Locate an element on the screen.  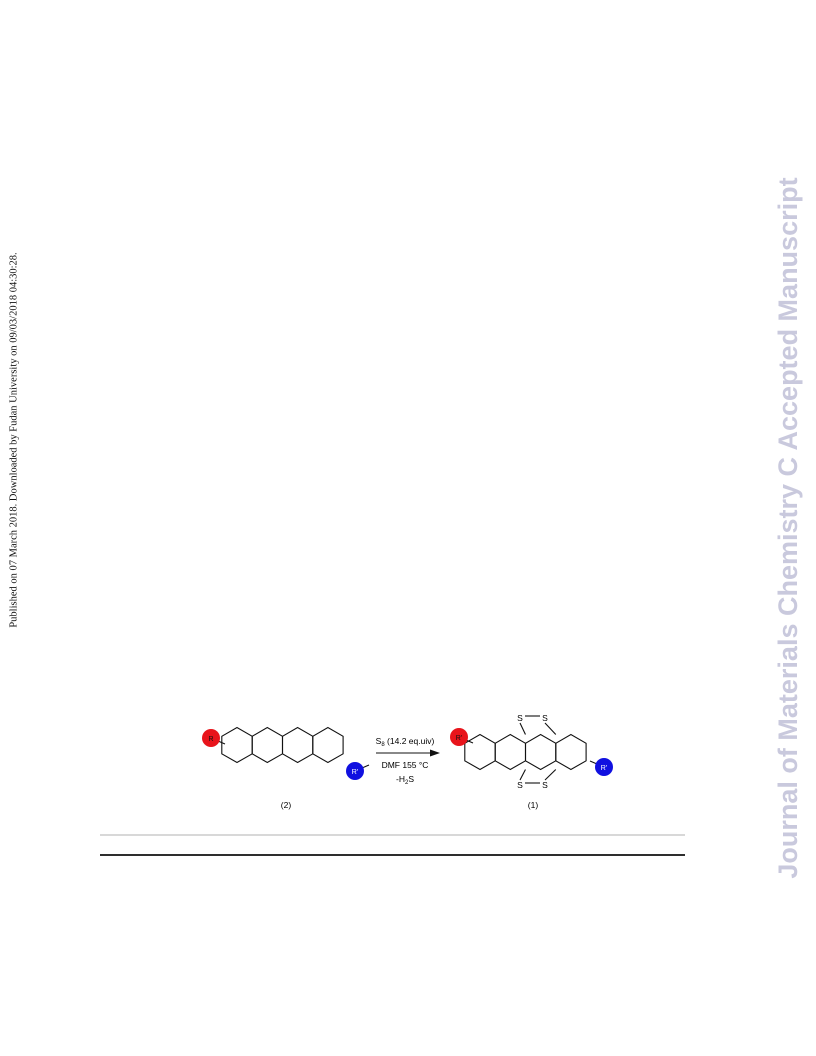
compound-label: (2) is located at coordinates (286, 805).